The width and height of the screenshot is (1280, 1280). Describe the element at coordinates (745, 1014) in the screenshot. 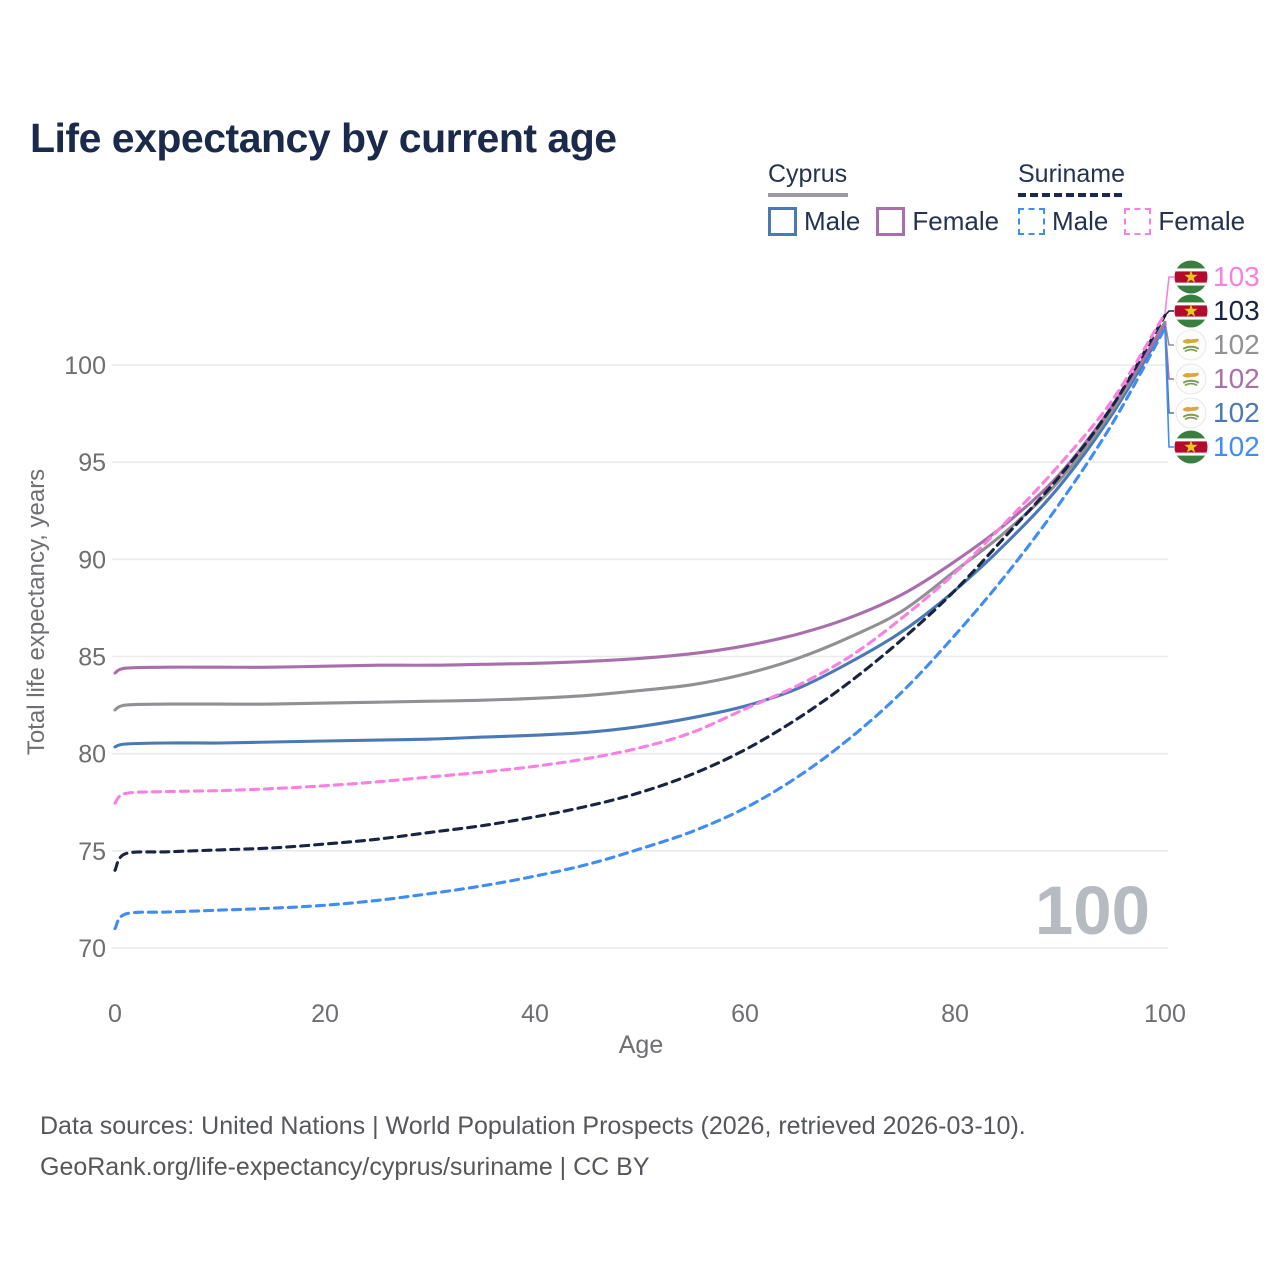

I see `x-tick-label: 60` at that location.